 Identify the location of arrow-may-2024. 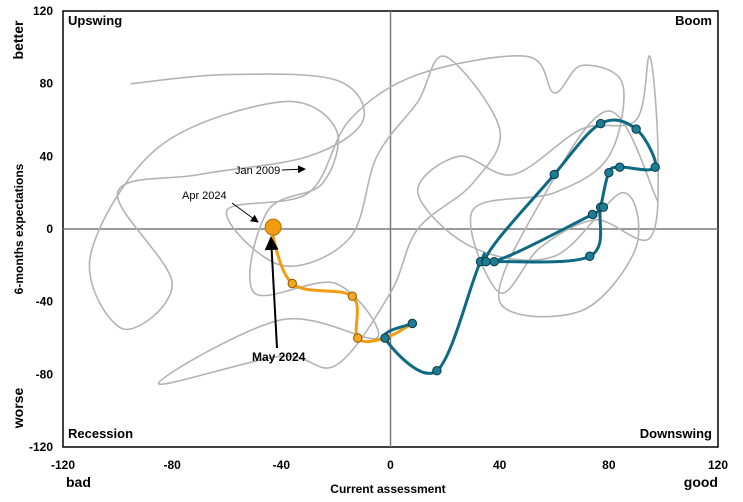
(271, 292).